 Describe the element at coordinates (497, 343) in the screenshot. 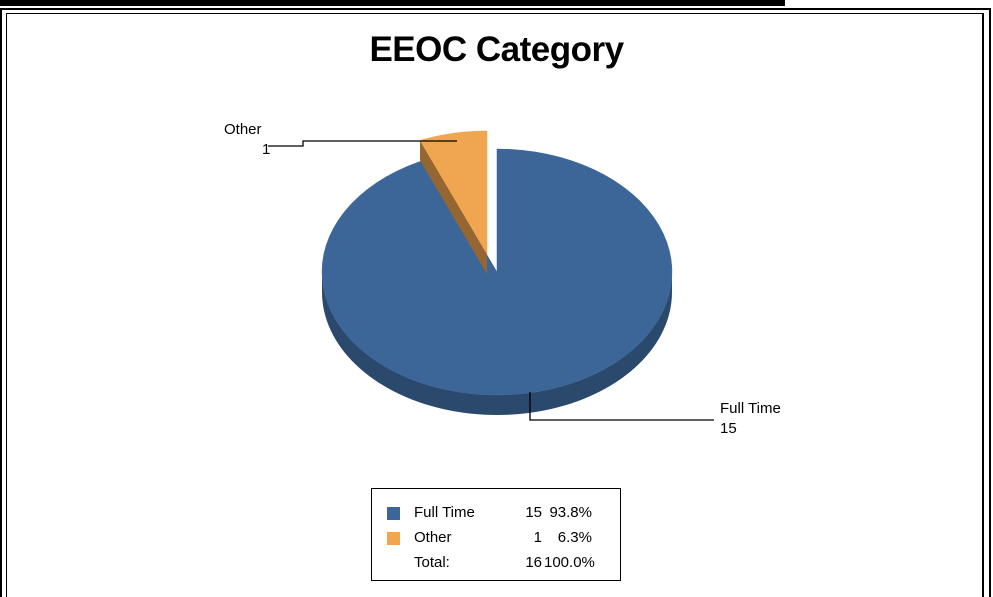

I see `pie-side-full-time` at that location.